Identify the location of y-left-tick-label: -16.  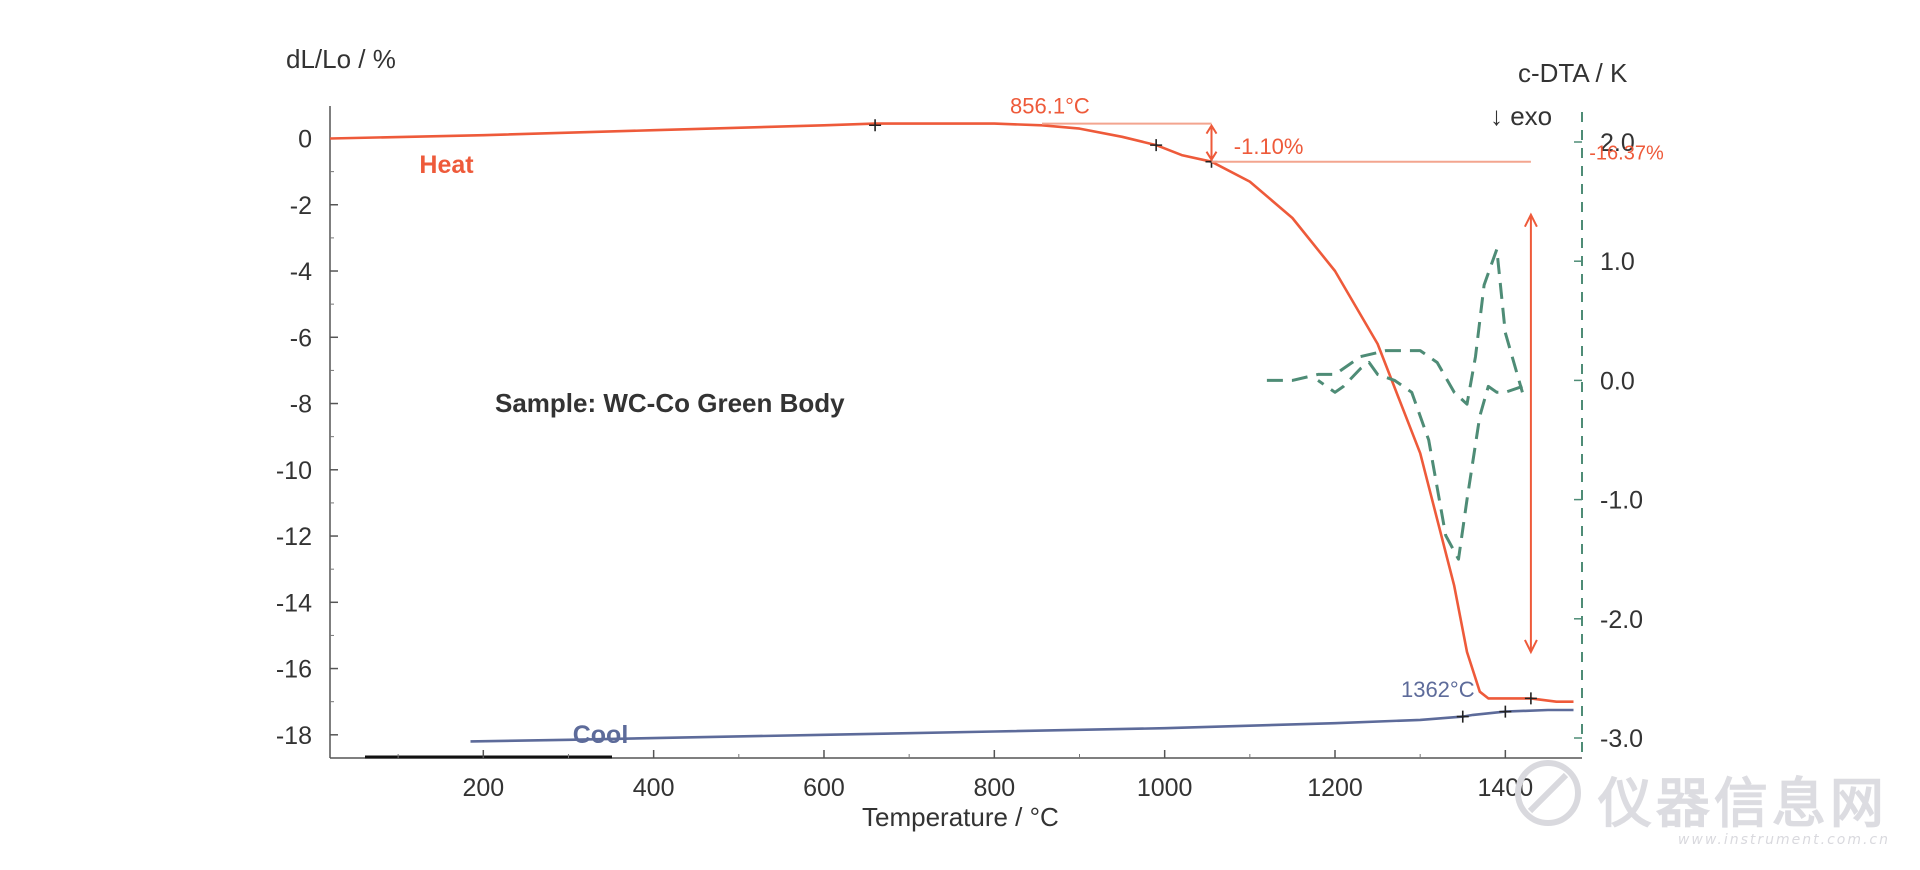
(294, 670).